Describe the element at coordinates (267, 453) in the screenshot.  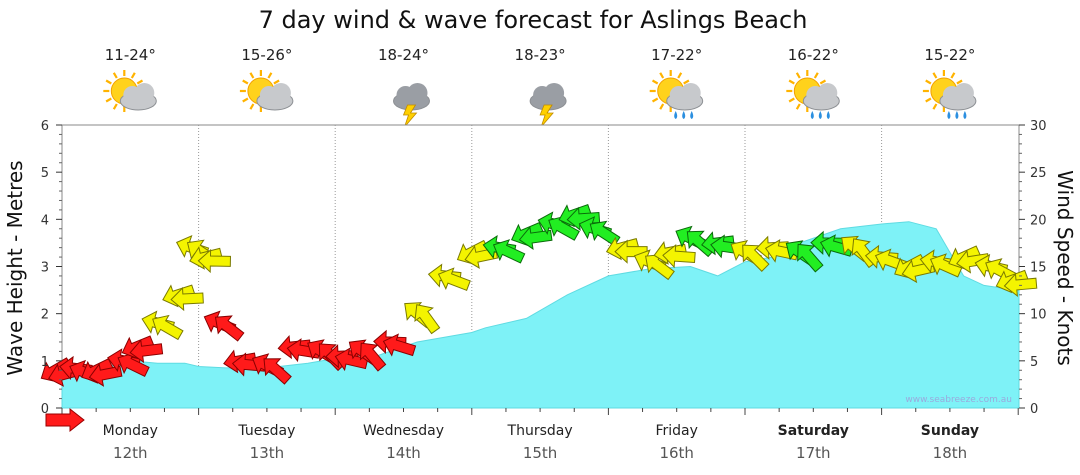
I see `day-date: 13th` at that location.